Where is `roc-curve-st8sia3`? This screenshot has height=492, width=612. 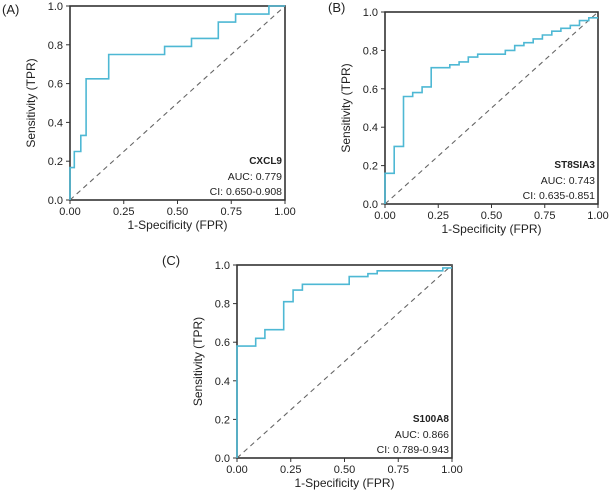
roc-curve-st8sia3 is located at coordinates (491, 110).